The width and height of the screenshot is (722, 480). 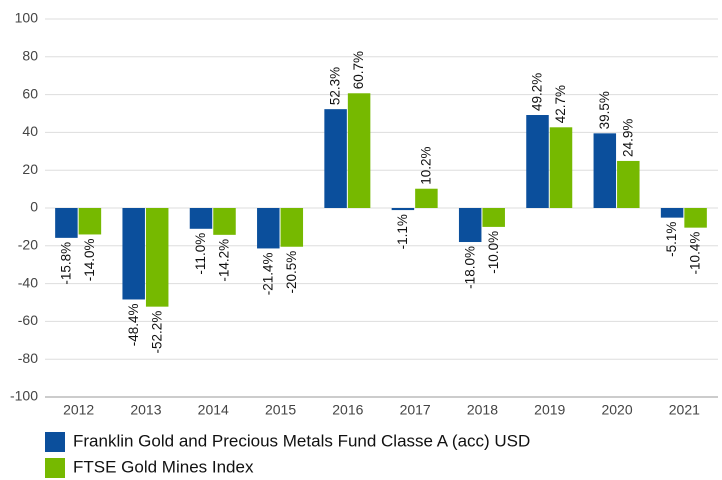 I want to click on x-tick-label: 2013, so click(x=145, y=410).